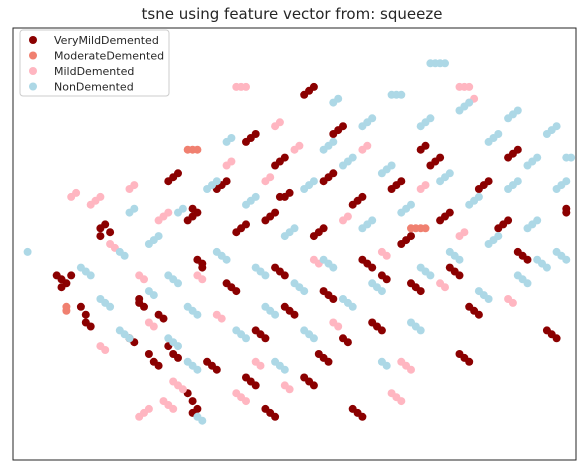 Image resolution: width=584 pixels, height=473 pixels. I want to click on chart-title: tsne using feature vector from: squeeze, so click(292, 14).